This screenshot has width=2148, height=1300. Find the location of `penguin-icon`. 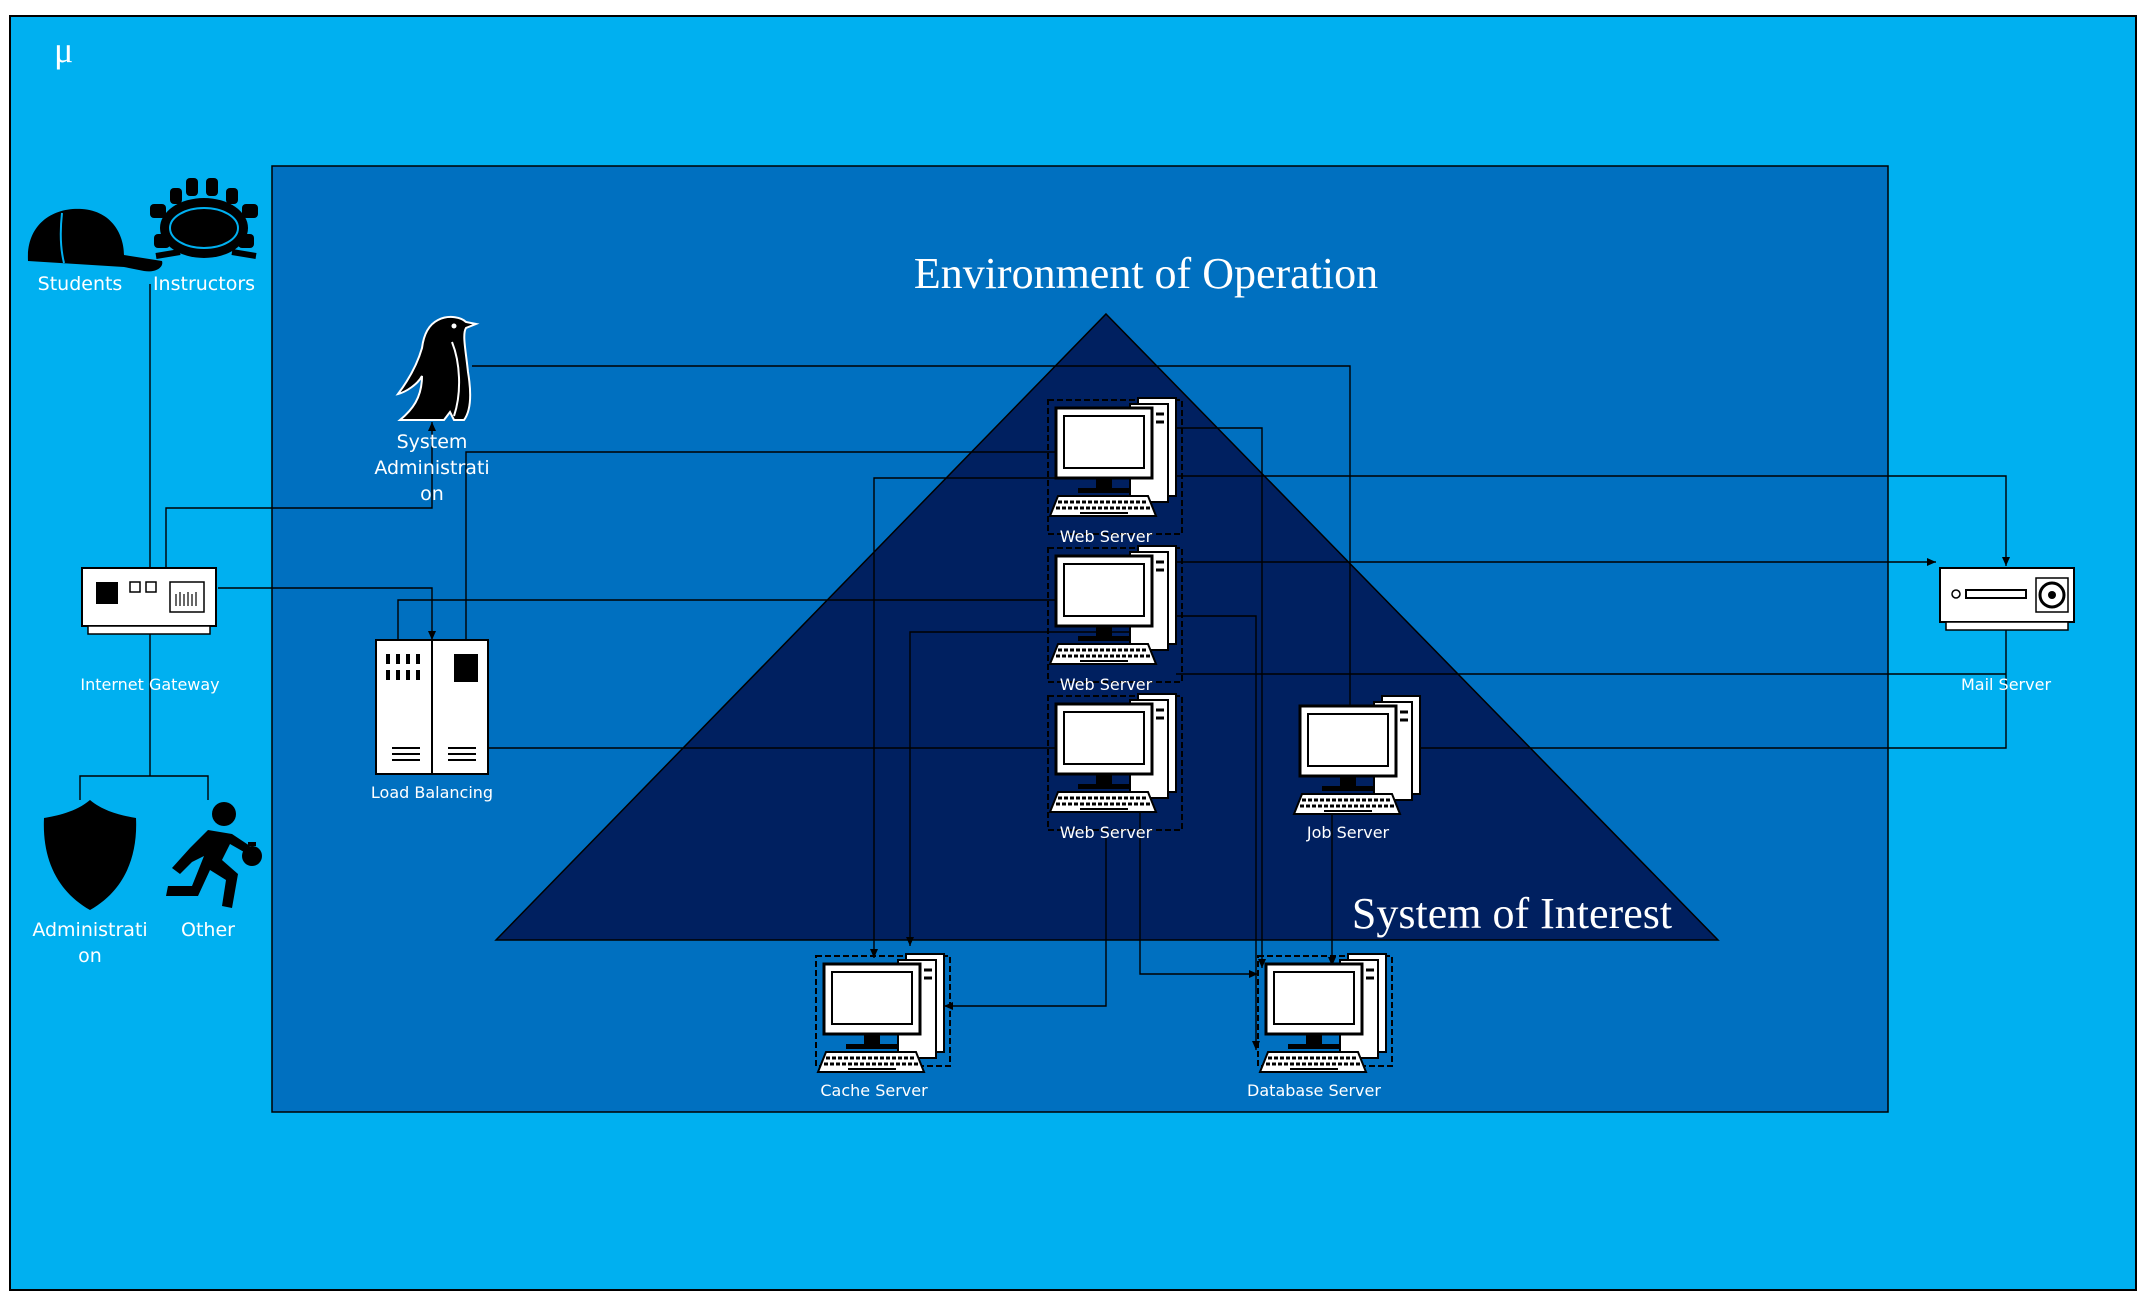

penguin-icon is located at coordinates (437, 368).